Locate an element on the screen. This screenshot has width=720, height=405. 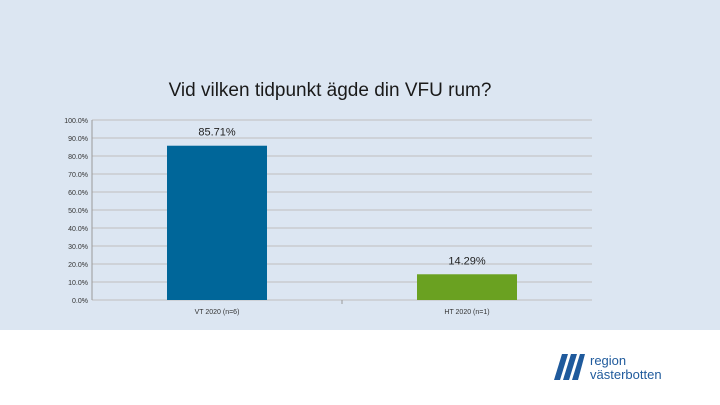
y-tick-label: 80.0% is located at coordinates (78, 157).